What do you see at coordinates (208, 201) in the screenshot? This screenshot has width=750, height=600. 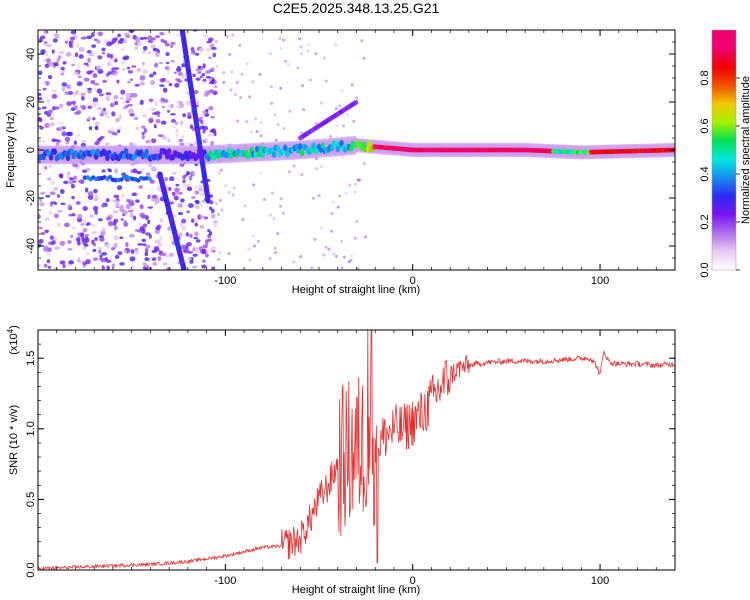 I see `heat-streak-cell` at bounding box center [208, 201].